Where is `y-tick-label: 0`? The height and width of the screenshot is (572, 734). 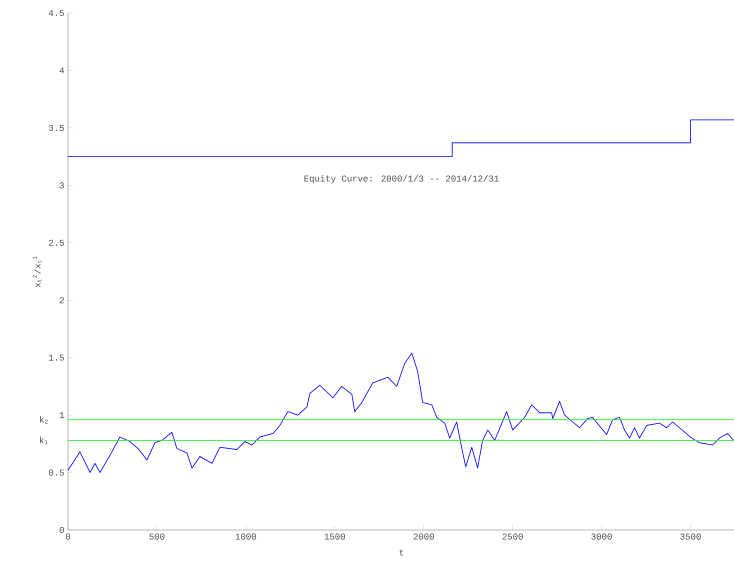 y-tick-label: 0 is located at coordinates (62, 530).